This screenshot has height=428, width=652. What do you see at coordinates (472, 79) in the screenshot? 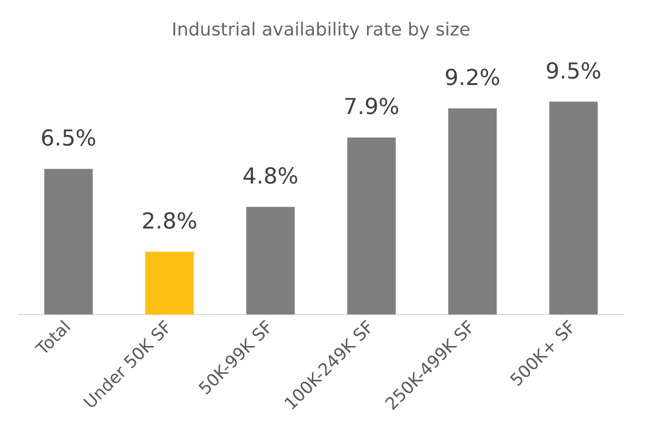
I see `data-label: 9.2%` at bounding box center [472, 79].